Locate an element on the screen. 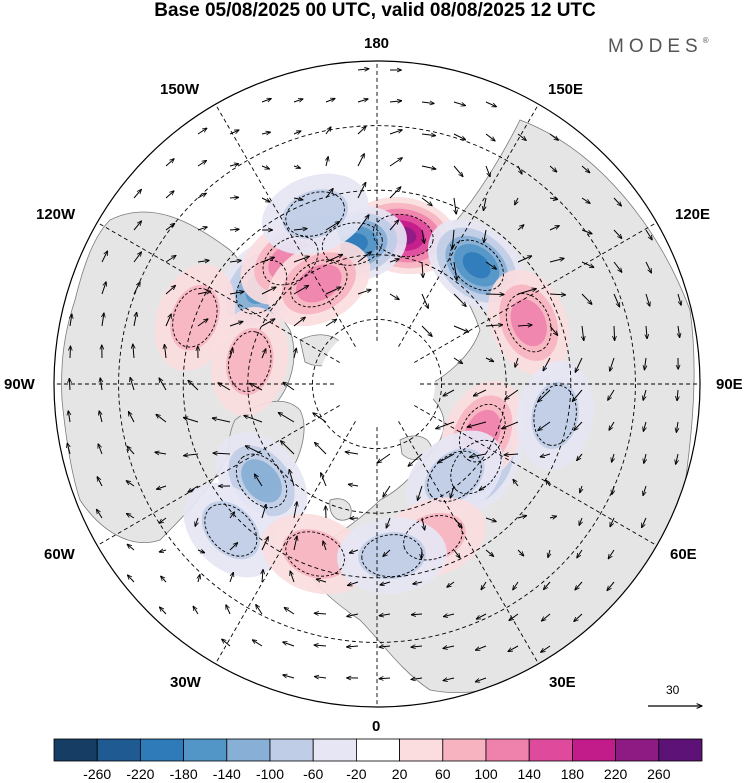  colorbar-tick-label: -60 is located at coordinates (313, 774).